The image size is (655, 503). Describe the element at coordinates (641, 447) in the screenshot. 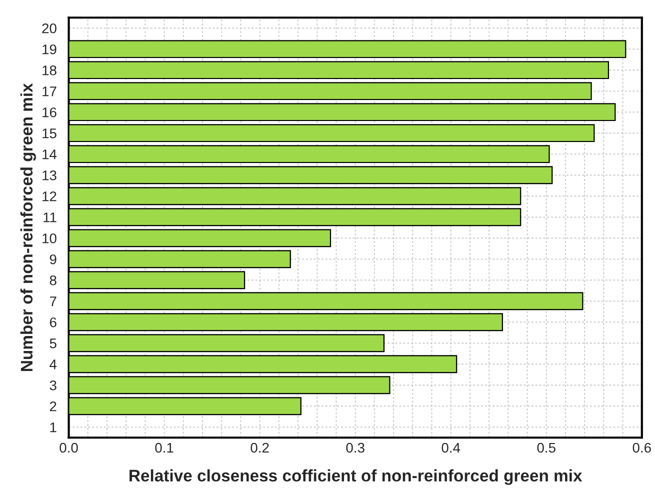

I see `x-tick-label: 0.6` at that location.